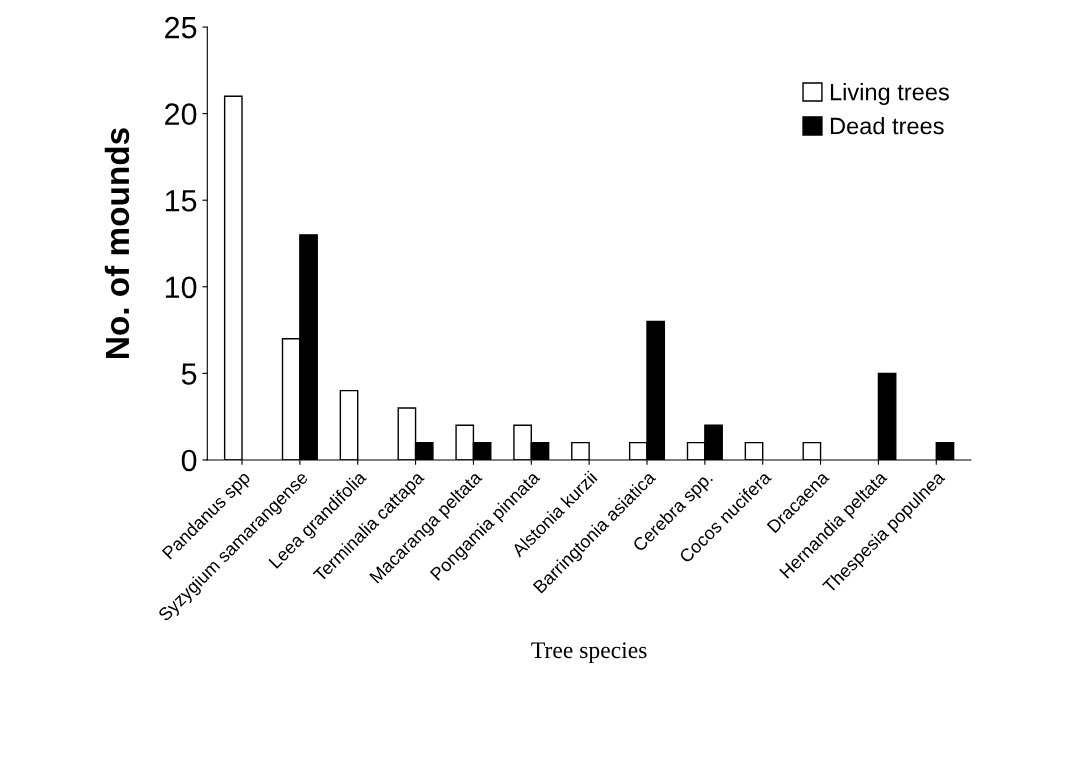 The image size is (1091, 773). What do you see at coordinates (181, 201) in the screenshot?
I see `y-tick-label: 15` at bounding box center [181, 201].